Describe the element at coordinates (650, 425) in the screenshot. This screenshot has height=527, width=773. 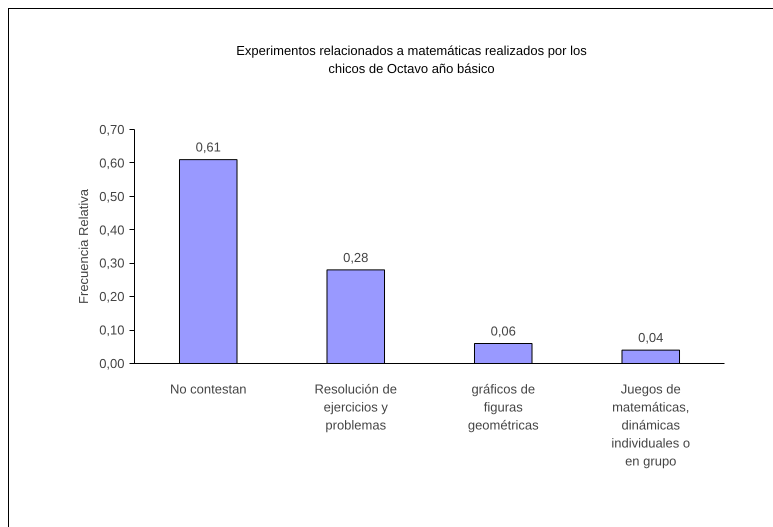
I see `x-tick-label: Juegos de matemáticas, dinámicas individuales o en grupo` at that location.